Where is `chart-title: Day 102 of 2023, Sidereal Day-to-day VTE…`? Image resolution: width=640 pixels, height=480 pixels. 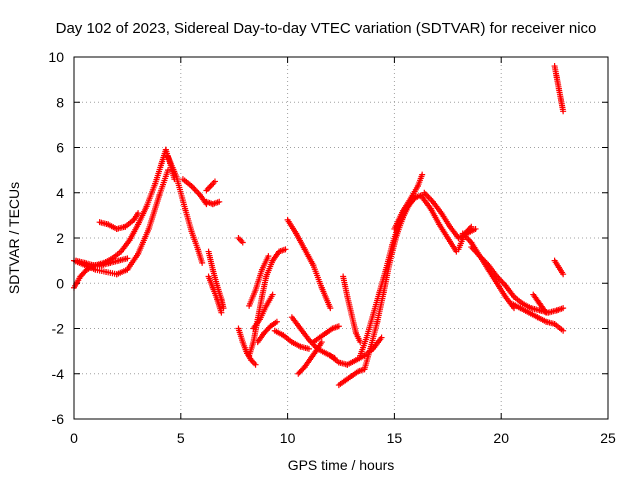
chart-title: Day 102 of 2023, Sidereal Day-to-day VTE… is located at coordinates (326, 28).